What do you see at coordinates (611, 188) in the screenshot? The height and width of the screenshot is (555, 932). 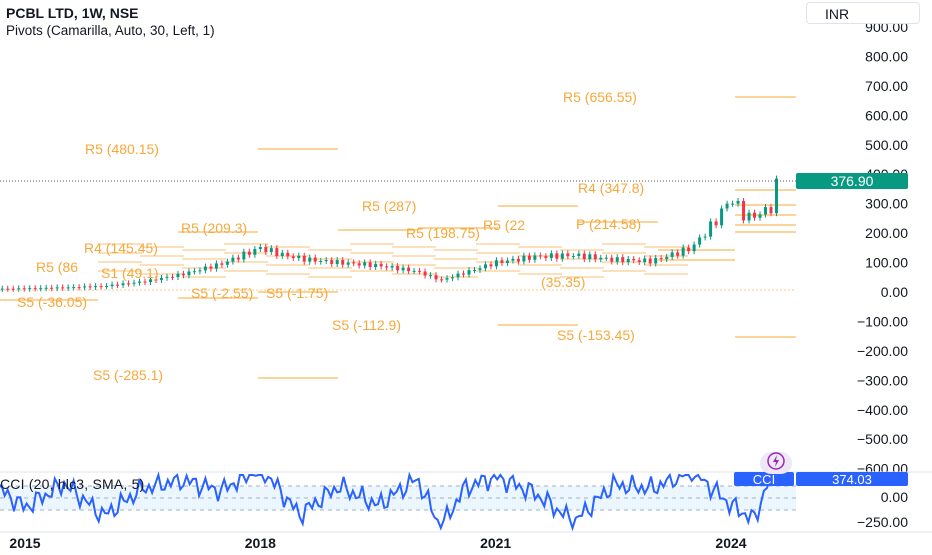 I see `pivot-label: R4 (347.8)` at bounding box center [611, 188].